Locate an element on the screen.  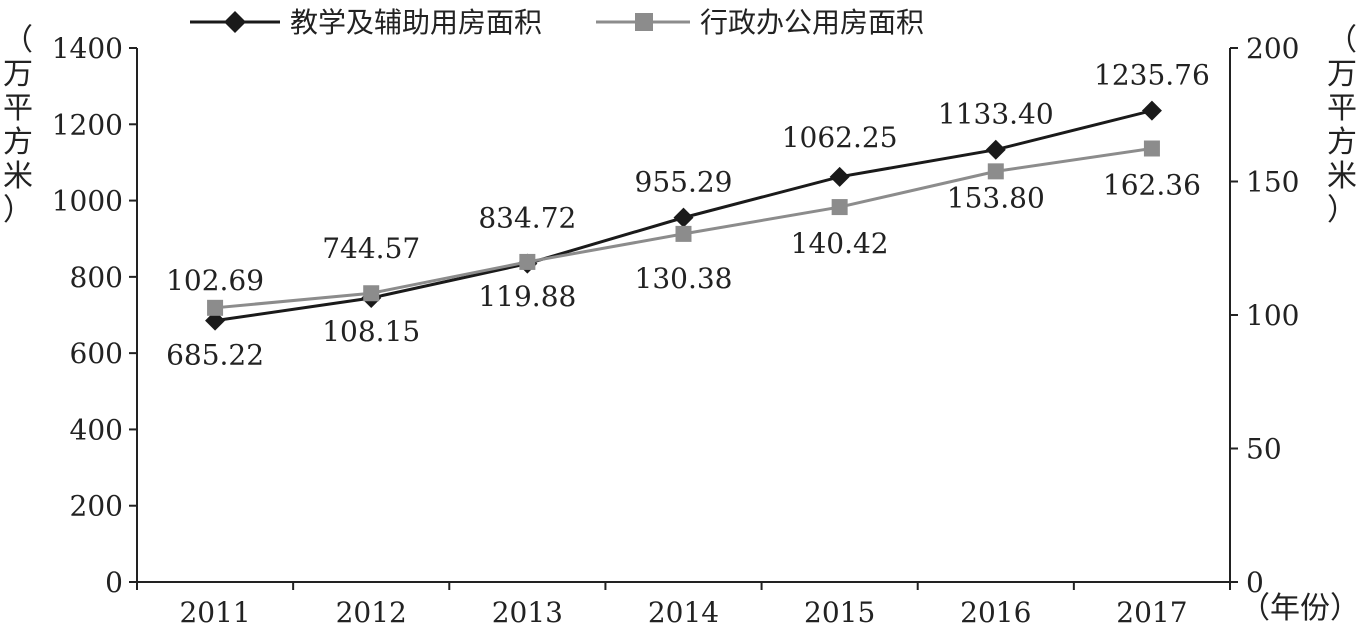
series-0-data-label: 1062.25 is located at coordinates (840, 137).